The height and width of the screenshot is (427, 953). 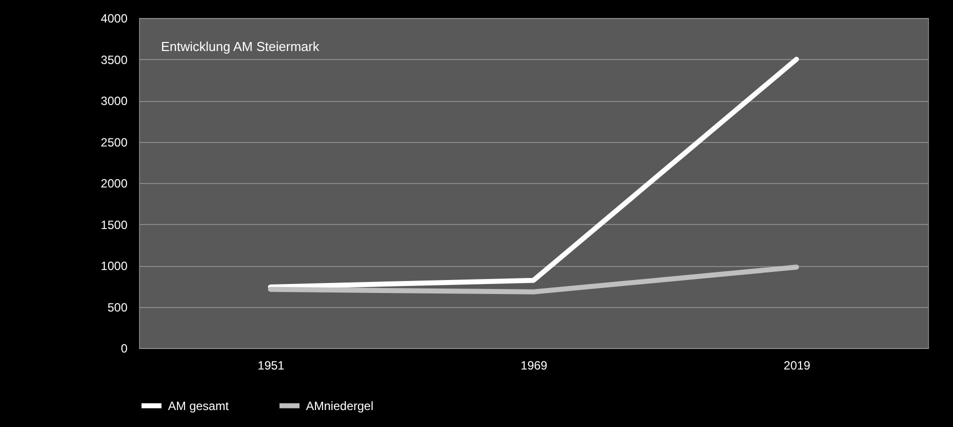 I want to click on y-tick-label: 3500, so click(x=114, y=59).